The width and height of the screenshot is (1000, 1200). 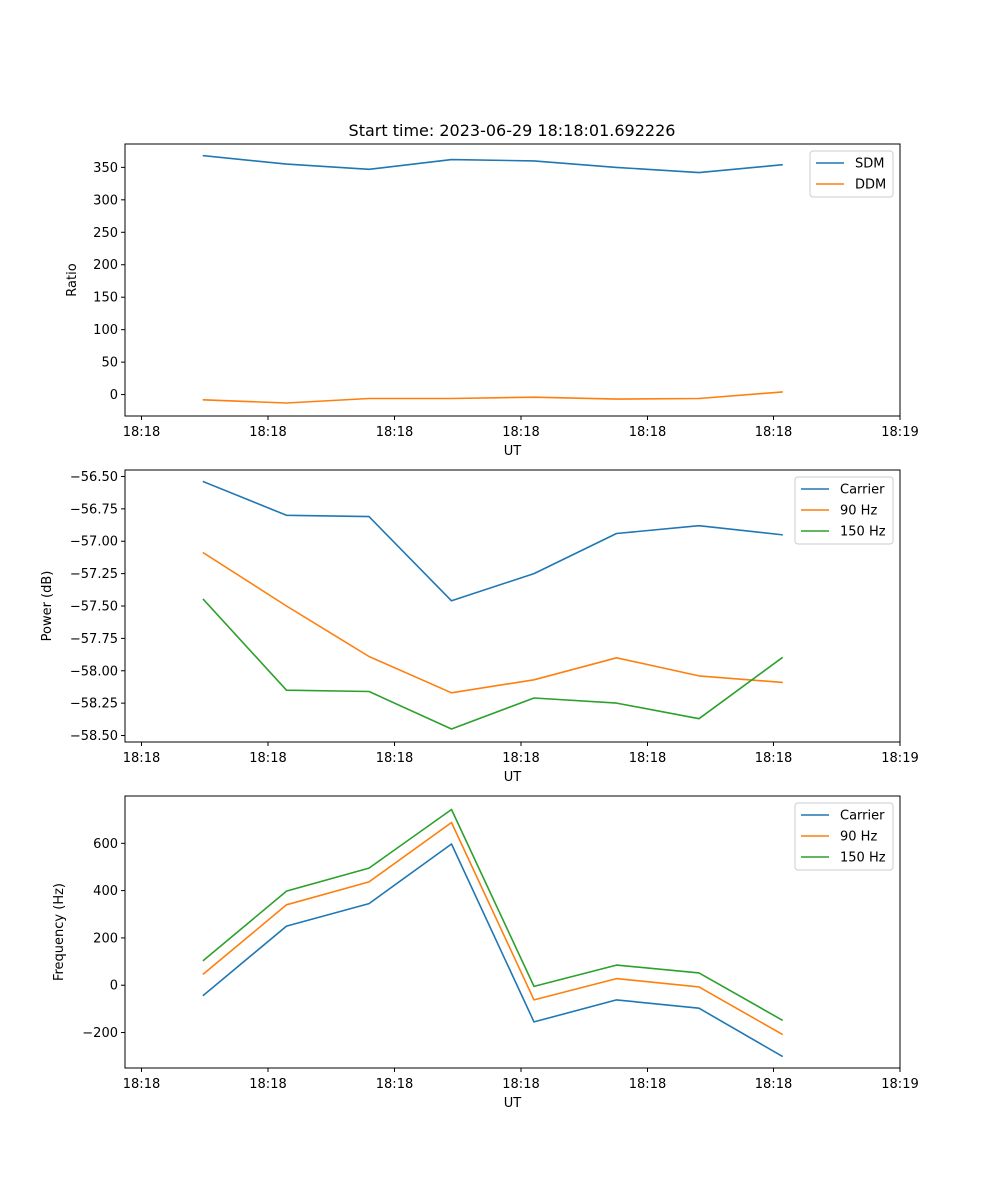 I want to click on y-axis-label: Ratio, so click(x=72, y=279).